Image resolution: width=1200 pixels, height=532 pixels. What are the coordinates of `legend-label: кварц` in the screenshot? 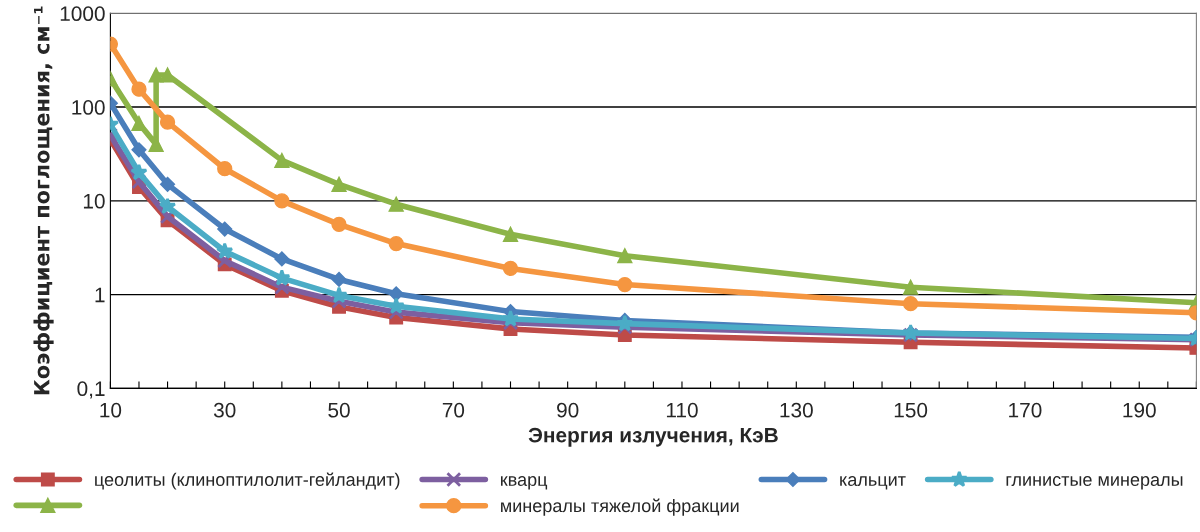 It's located at (524, 483).